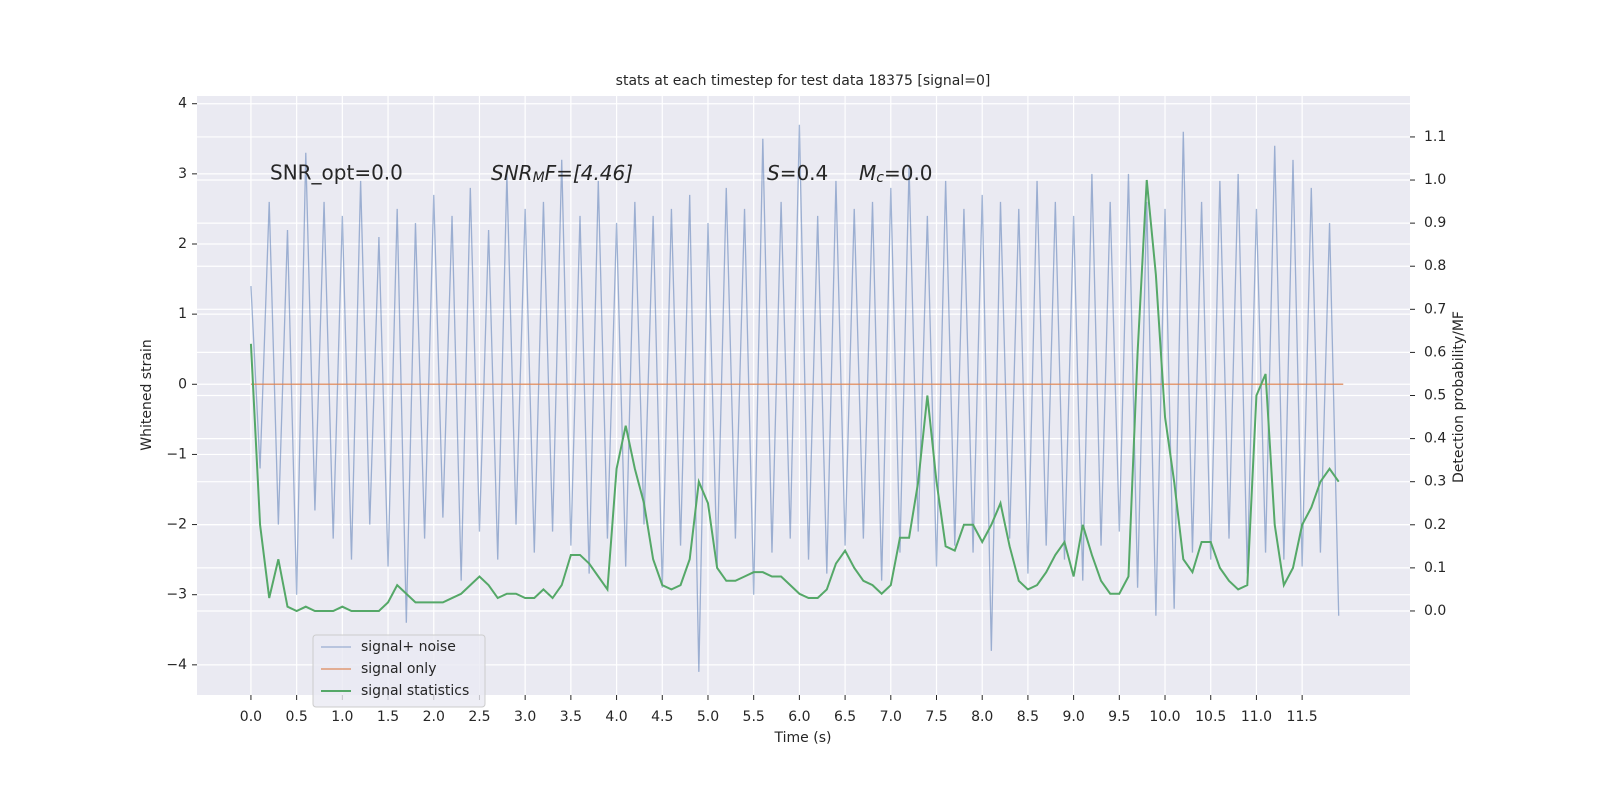 Image resolution: width=1600 pixels, height=800 pixels. What do you see at coordinates (908, 173) in the screenshot?
I see `annotation-part: =0.0` at bounding box center [908, 173].